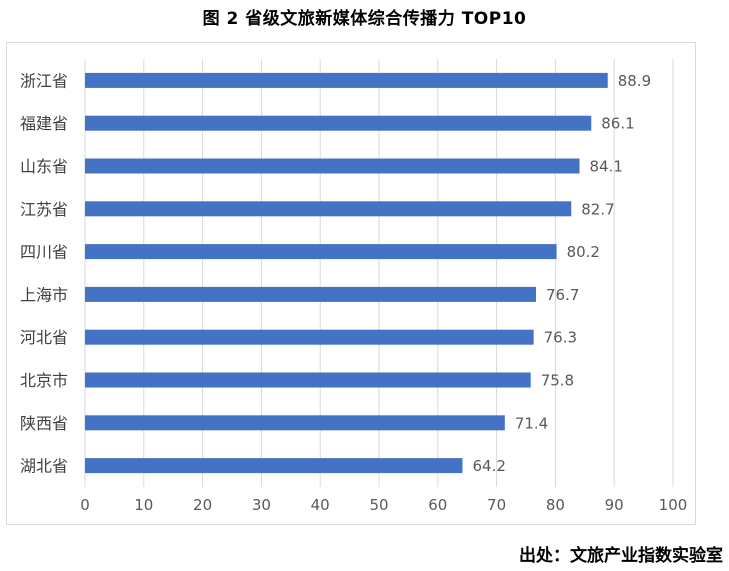  Describe the element at coordinates (44, 80) in the screenshot. I see `category-label: 浙江省` at that location.